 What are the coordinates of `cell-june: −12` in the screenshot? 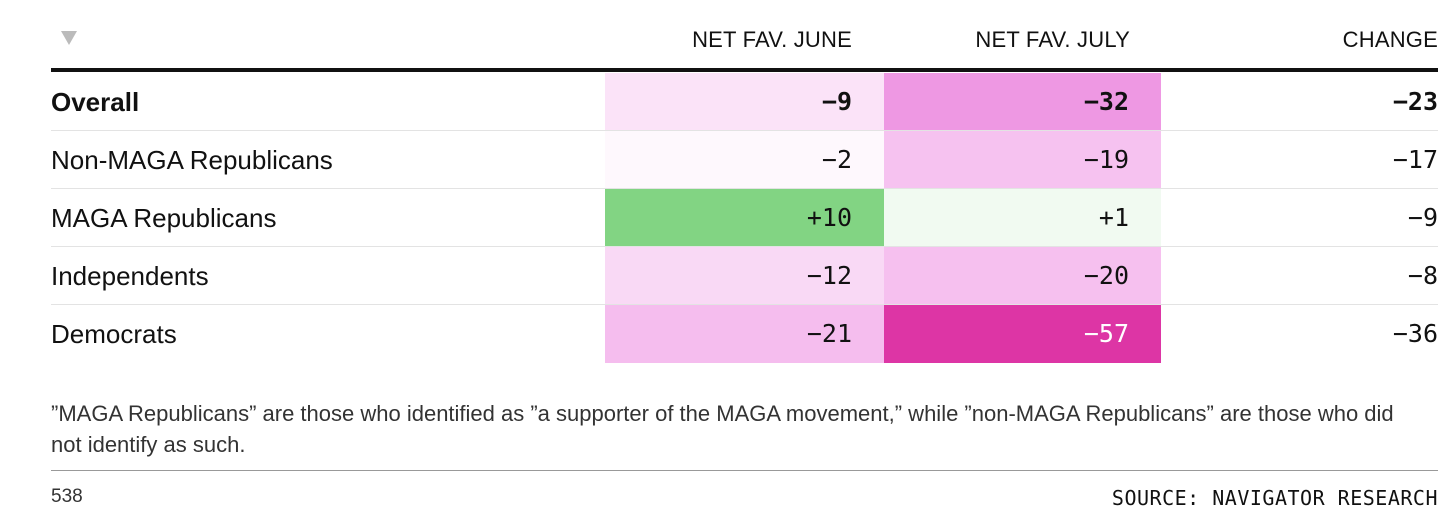 It's located at (744, 276).